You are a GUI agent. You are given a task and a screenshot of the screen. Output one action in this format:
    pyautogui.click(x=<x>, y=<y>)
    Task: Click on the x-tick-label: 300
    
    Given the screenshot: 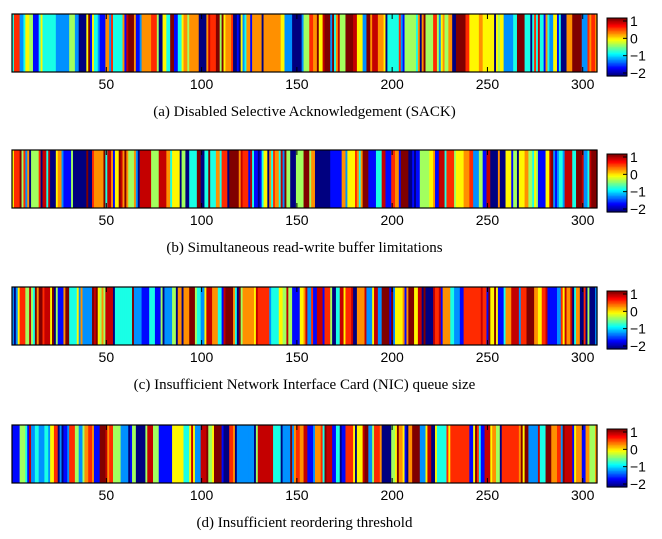 What is the action you would take?
    pyautogui.click(x=583, y=220)
    